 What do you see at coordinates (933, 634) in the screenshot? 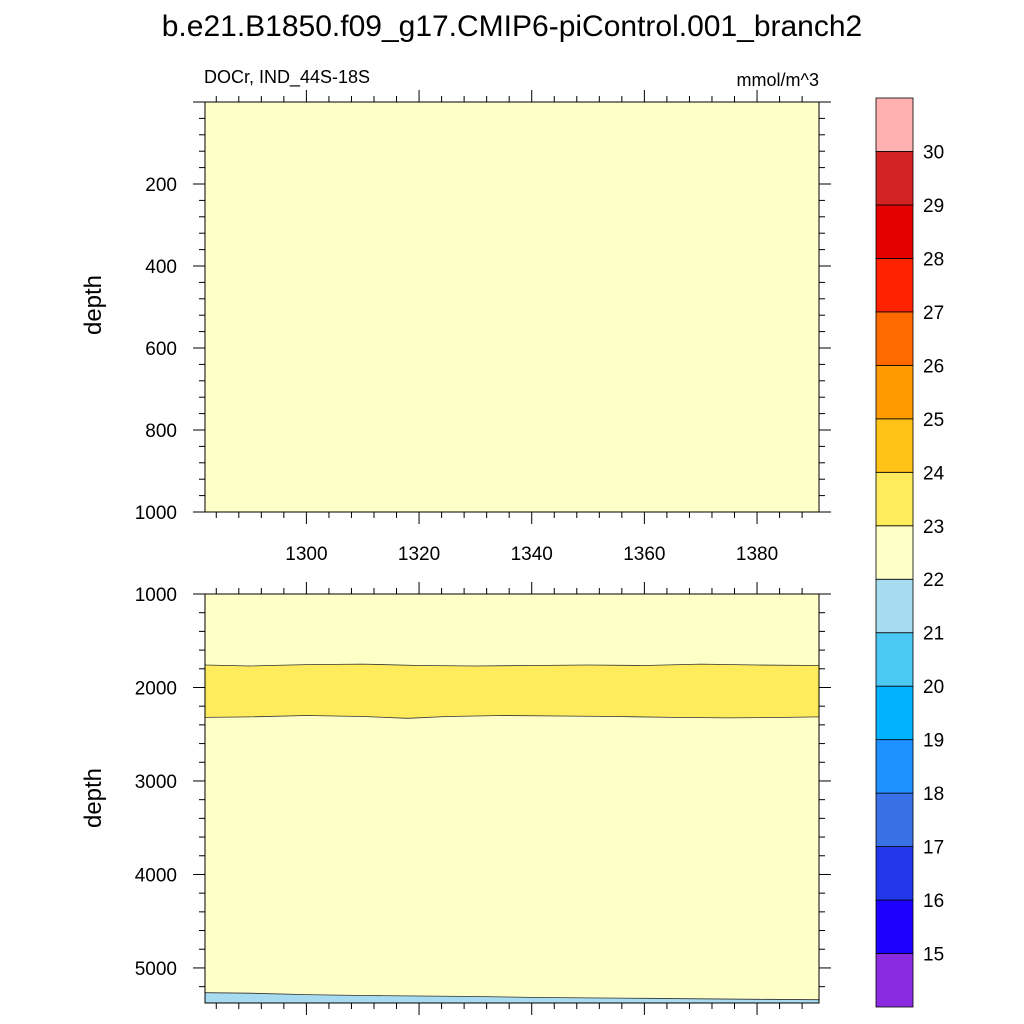
I see `colorbar-tick-label: 21` at bounding box center [933, 634].